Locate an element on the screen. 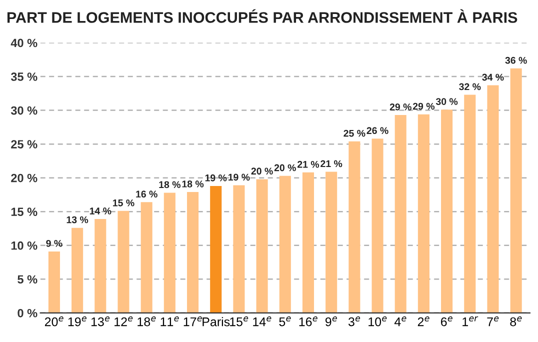 The width and height of the screenshot is (538, 342). x-tick-label: 17$^{e}$ is located at coordinates (193, 321).